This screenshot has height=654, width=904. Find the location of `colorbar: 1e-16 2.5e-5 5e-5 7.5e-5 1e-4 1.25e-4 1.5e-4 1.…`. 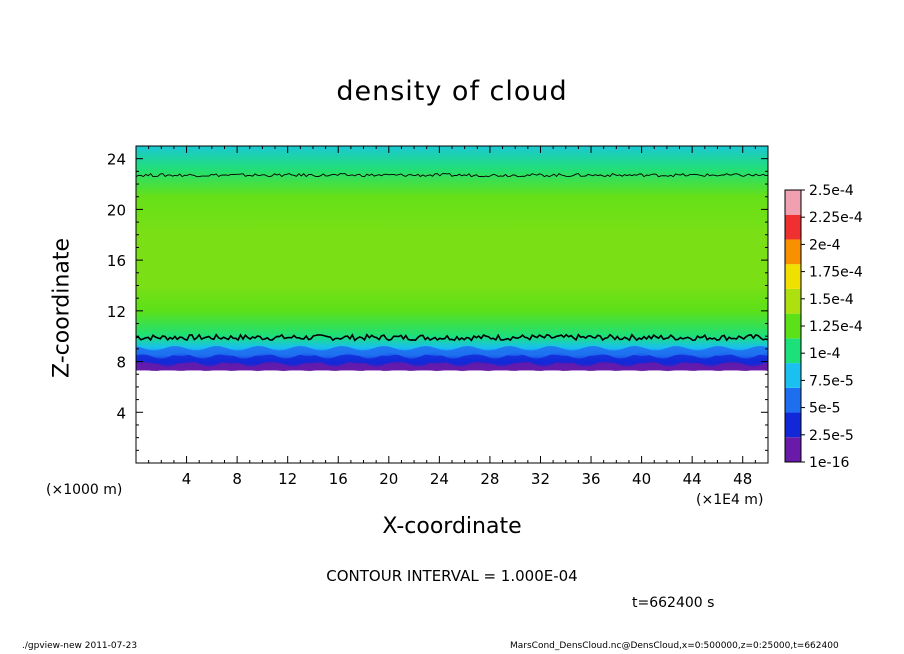

colorbar: 1e-16 2.5e-5 5e-5 7.5e-5 1e-4 1.25e-4 1.5e-4 1.… is located at coordinates (823, 327).